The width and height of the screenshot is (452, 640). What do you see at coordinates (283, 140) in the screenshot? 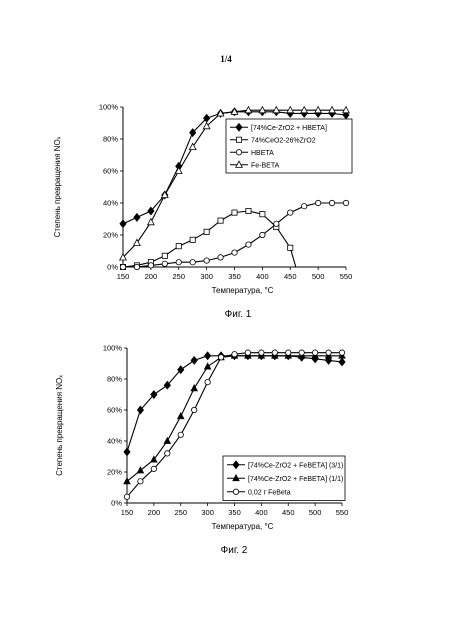
I see `legend-label: 74%CeO2-26%ZrO2` at bounding box center [283, 140].